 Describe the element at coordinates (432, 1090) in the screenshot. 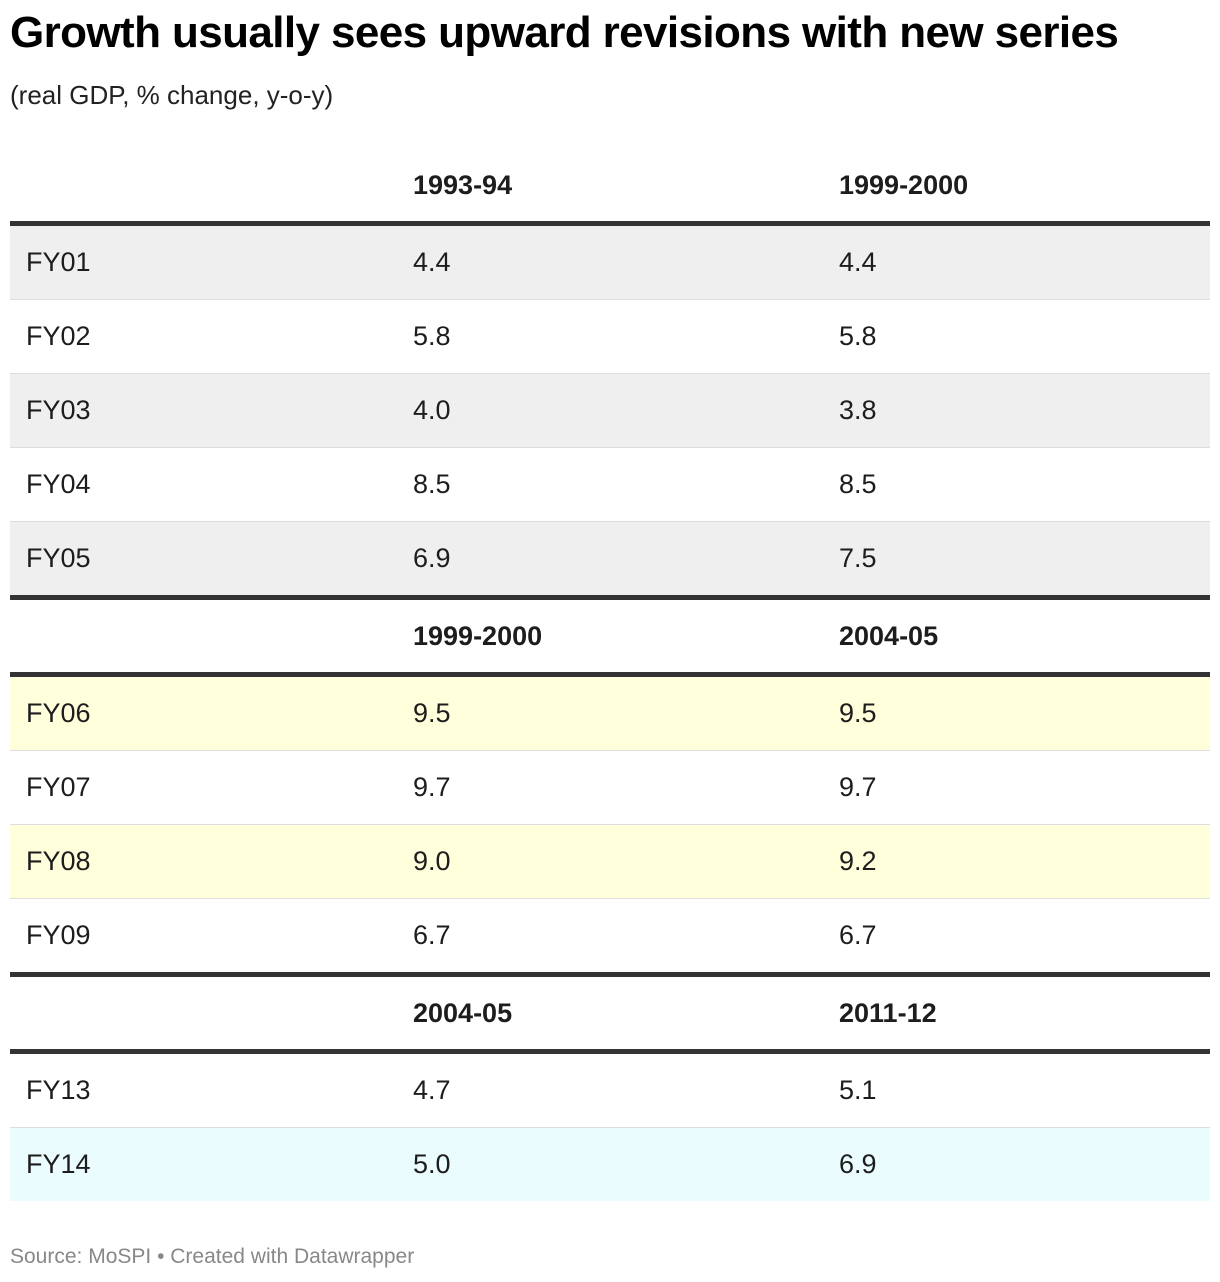

I see `value-cell: 4.7` at that location.